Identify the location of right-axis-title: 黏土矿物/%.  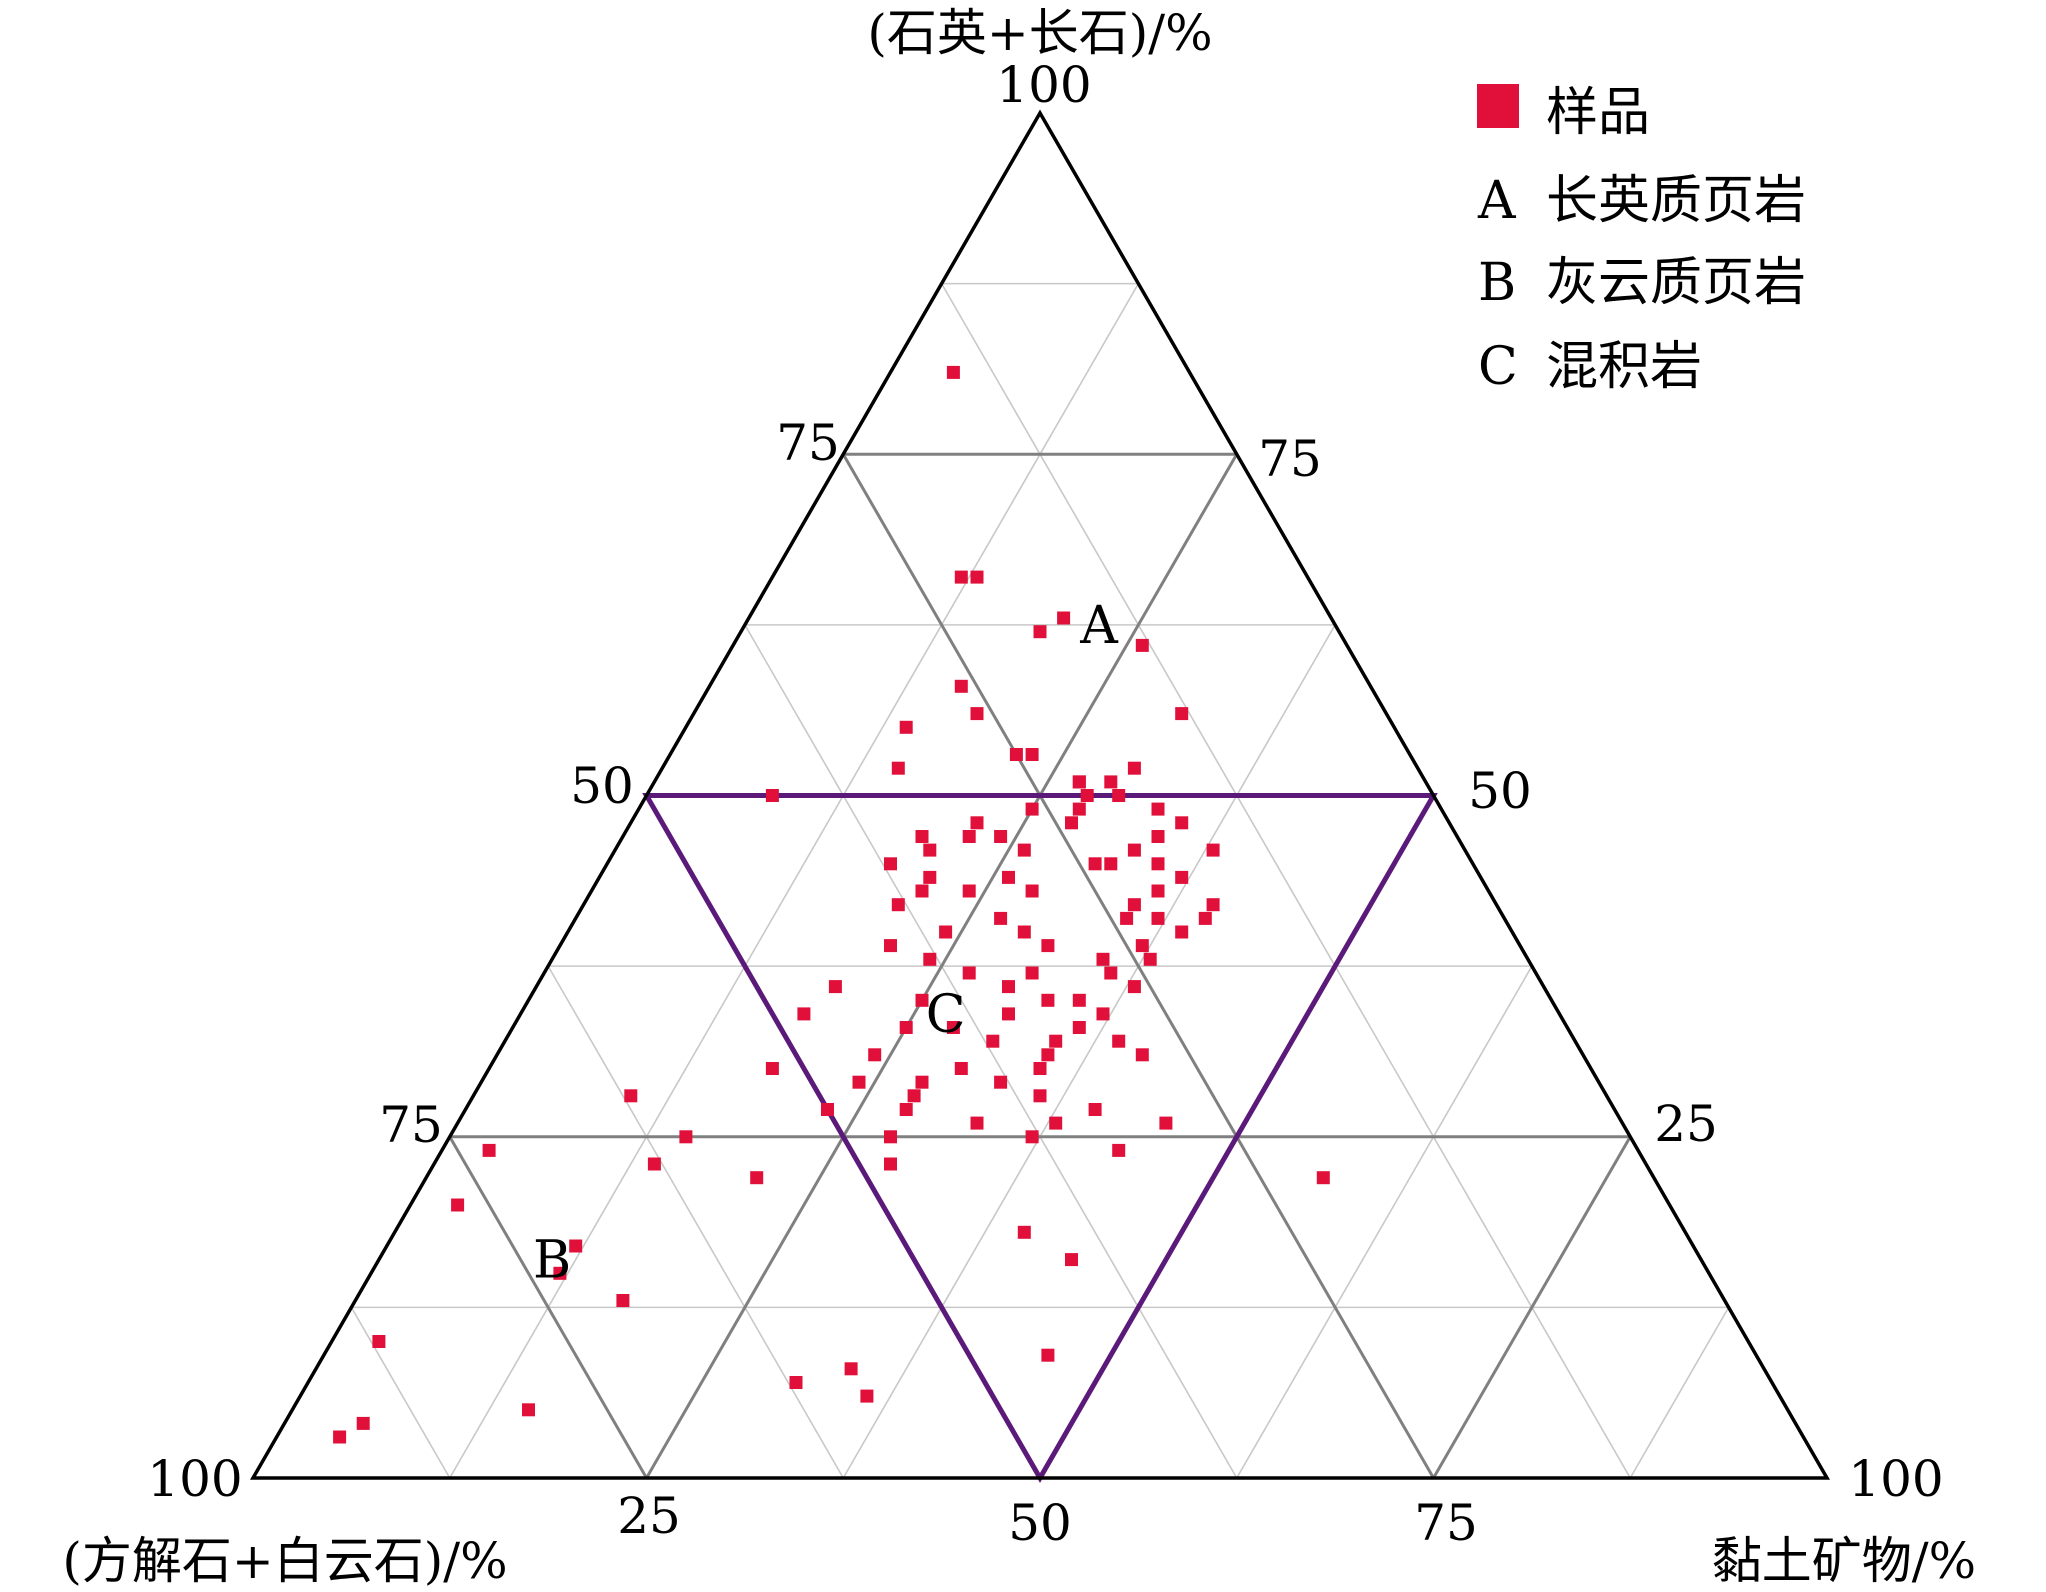
(1844, 1561).